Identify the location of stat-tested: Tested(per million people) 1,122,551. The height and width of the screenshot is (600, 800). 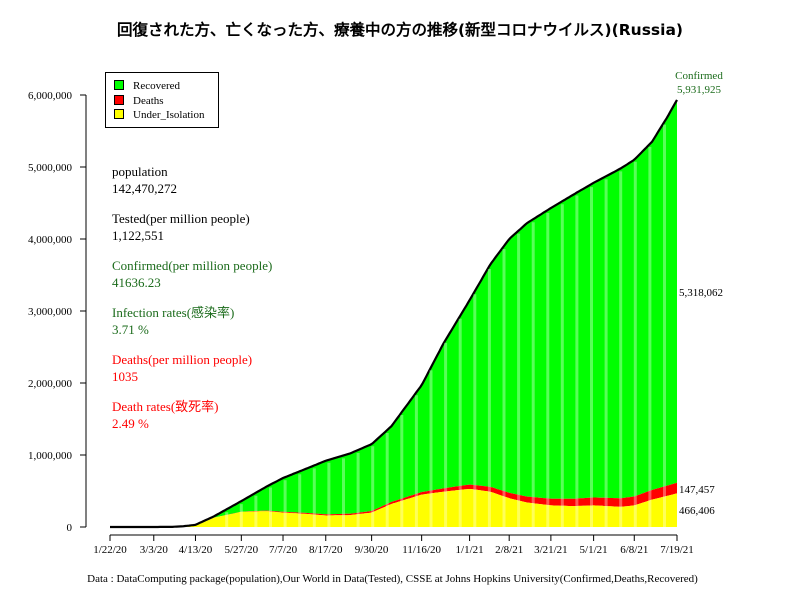
(192, 227).